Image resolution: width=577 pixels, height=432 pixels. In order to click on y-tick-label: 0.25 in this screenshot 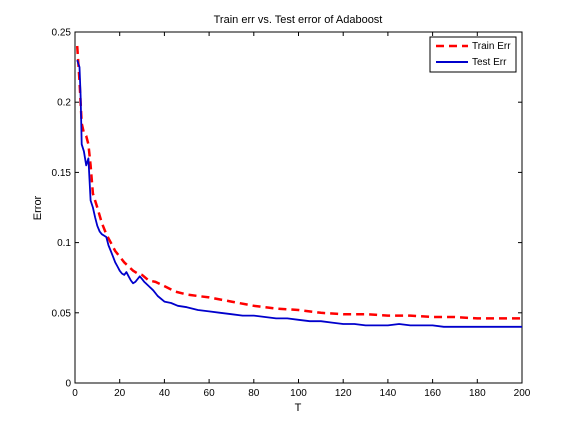, I will do `click(62, 33)`.